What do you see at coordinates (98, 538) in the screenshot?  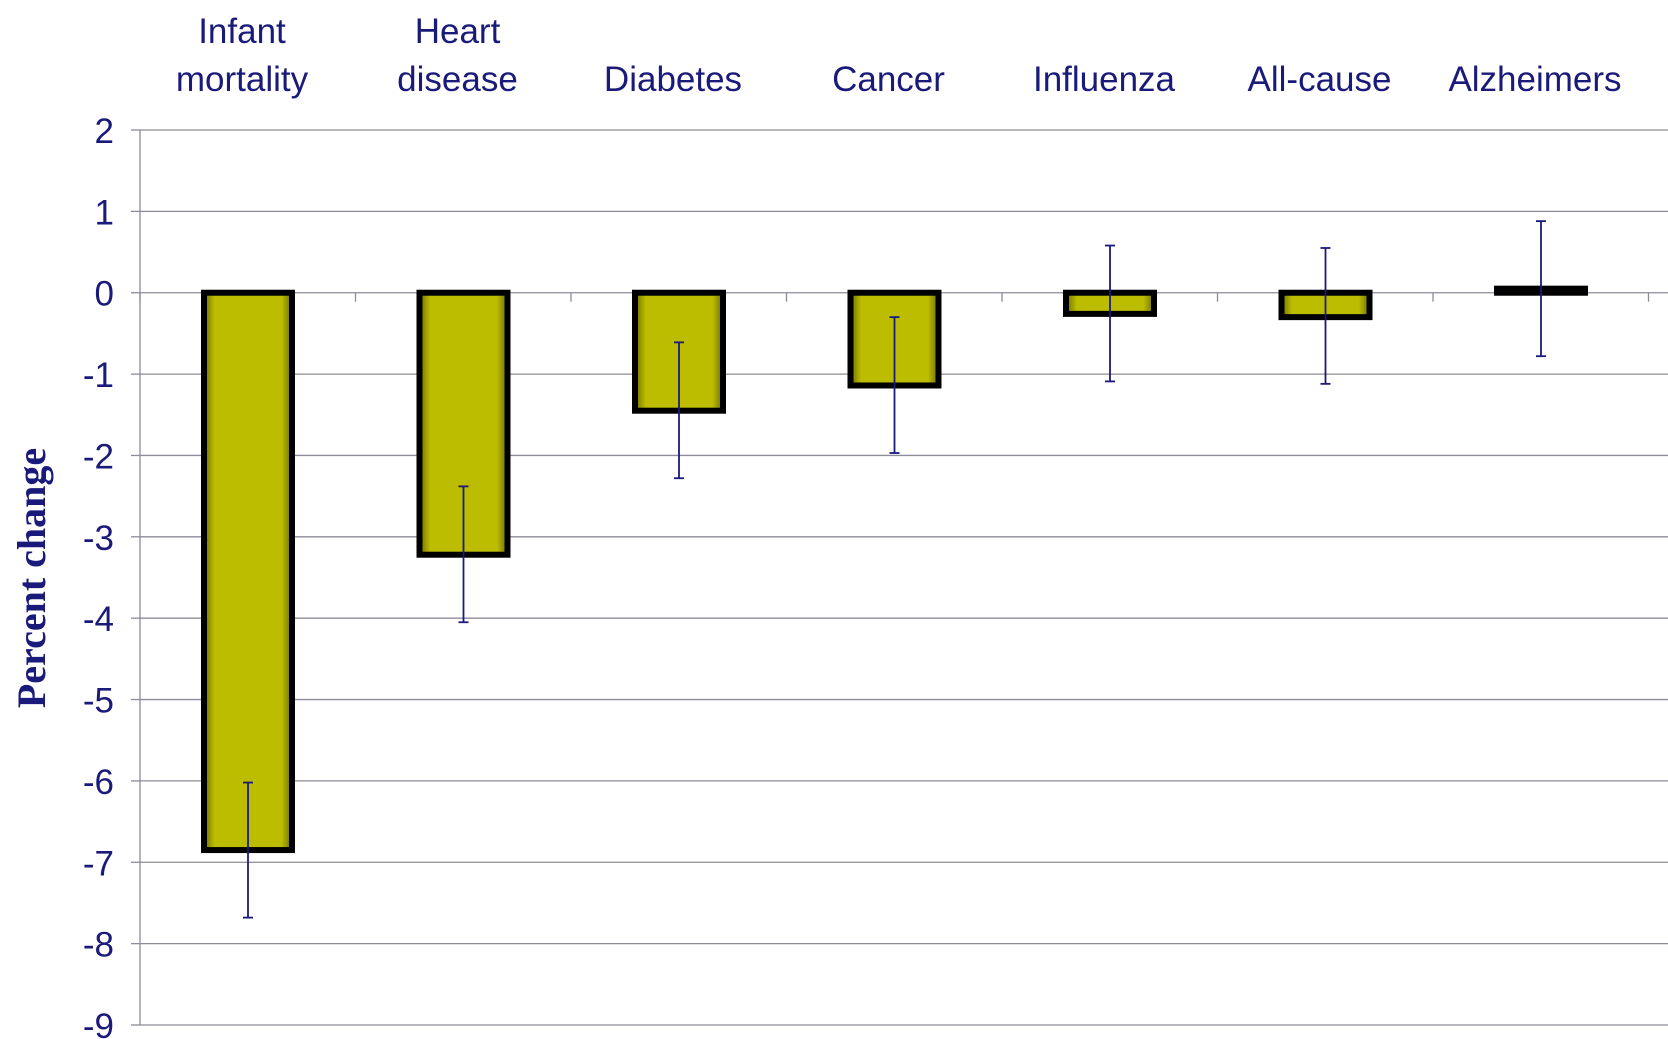 I see `y-tick-label: -3` at bounding box center [98, 538].